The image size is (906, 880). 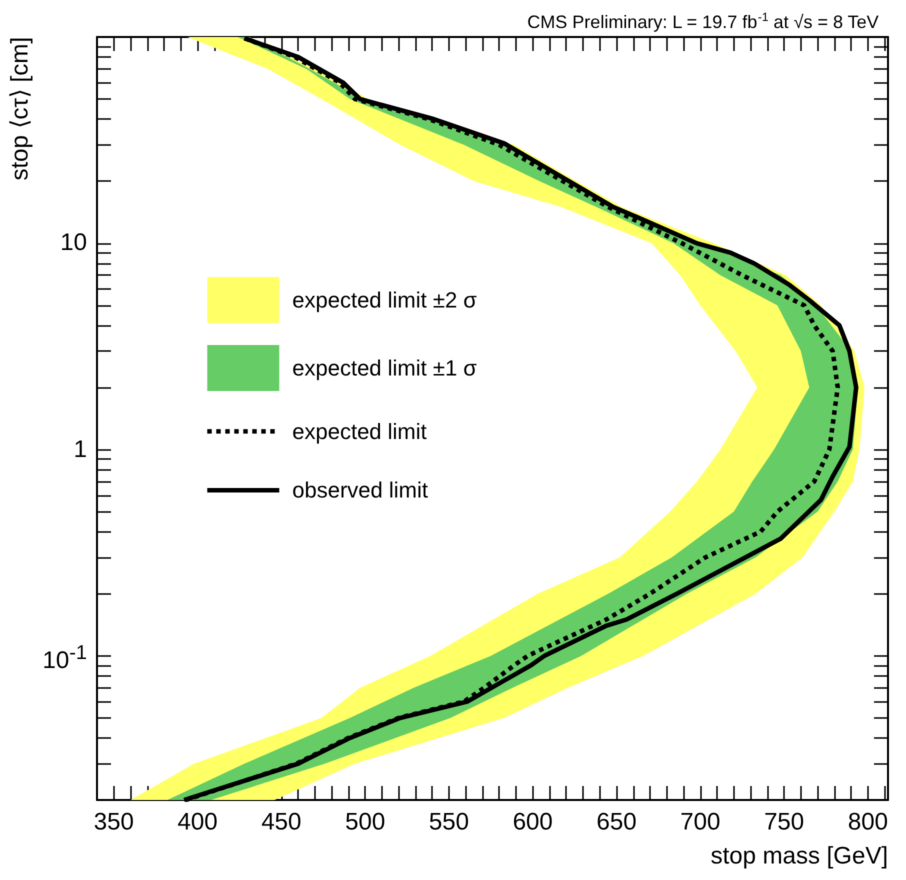 What do you see at coordinates (700, 822) in the screenshot?
I see `x-tick-label: 700` at bounding box center [700, 822].